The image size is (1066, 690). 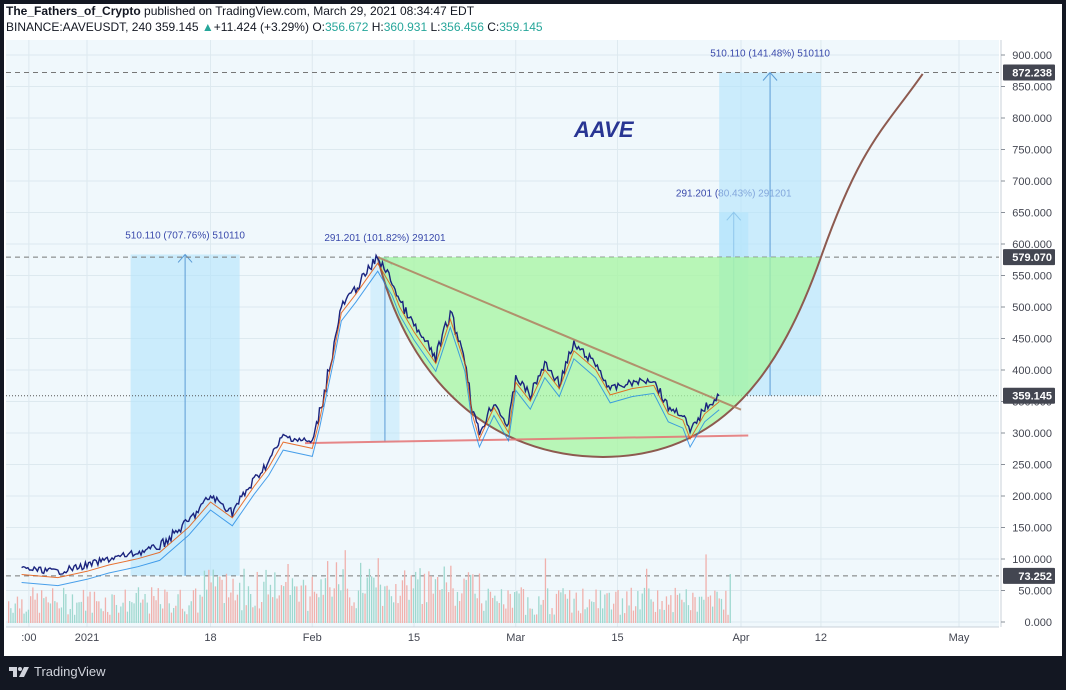 What do you see at coordinates (521, 27) in the screenshot?
I see `close-value: 359.145` at bounding box center [521, 27].